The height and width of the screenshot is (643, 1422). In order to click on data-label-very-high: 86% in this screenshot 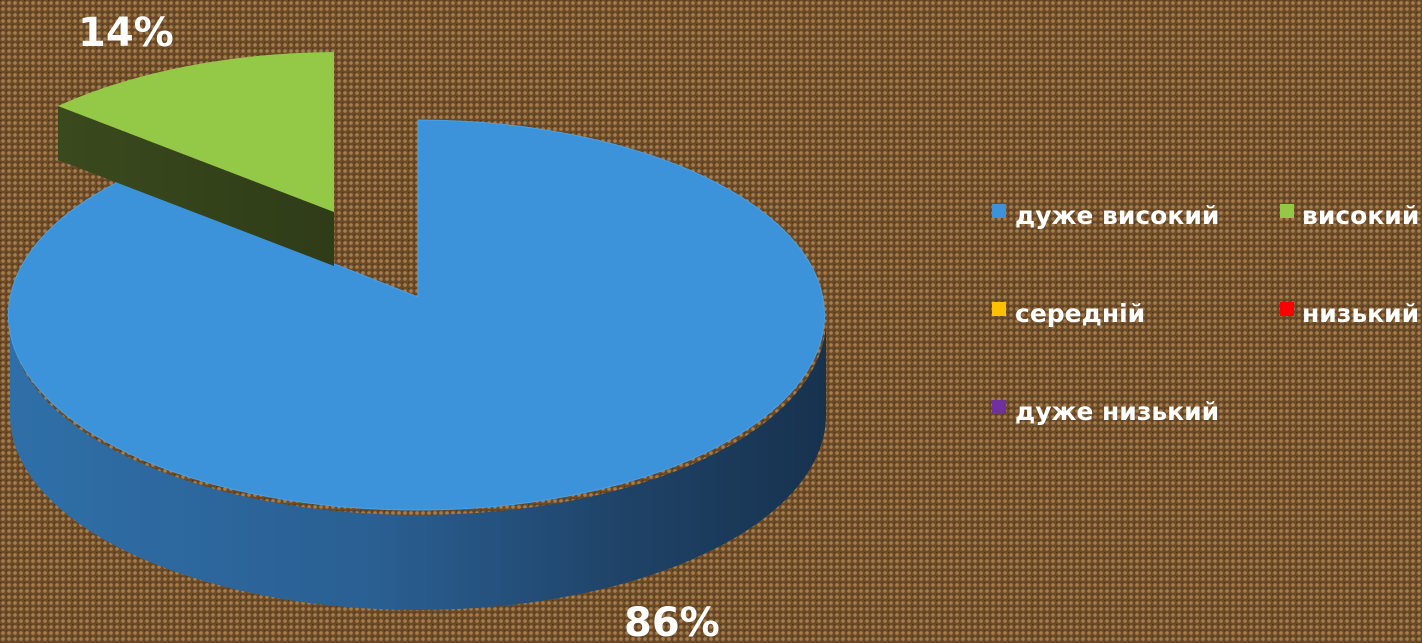, I will do `click(672, 621)`.